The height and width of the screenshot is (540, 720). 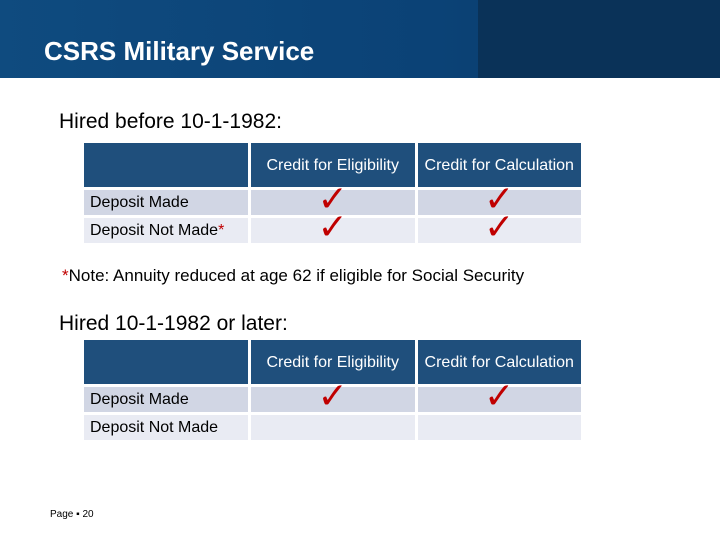 What do you see at coordinates (72, 514) in the screenshot?
I see `page-number: Page ▪ 20` at bounding box center [72, 514].